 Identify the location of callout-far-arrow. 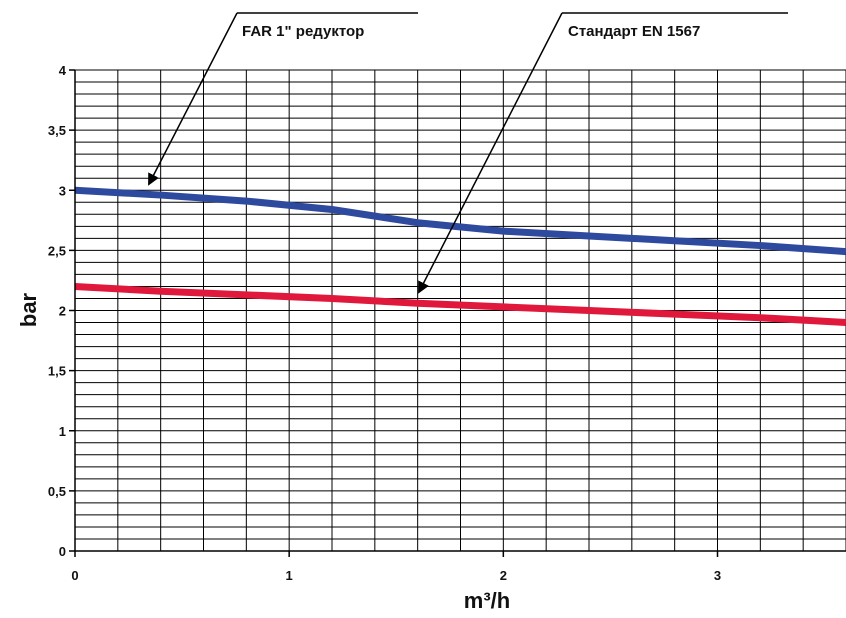
(193, 99).